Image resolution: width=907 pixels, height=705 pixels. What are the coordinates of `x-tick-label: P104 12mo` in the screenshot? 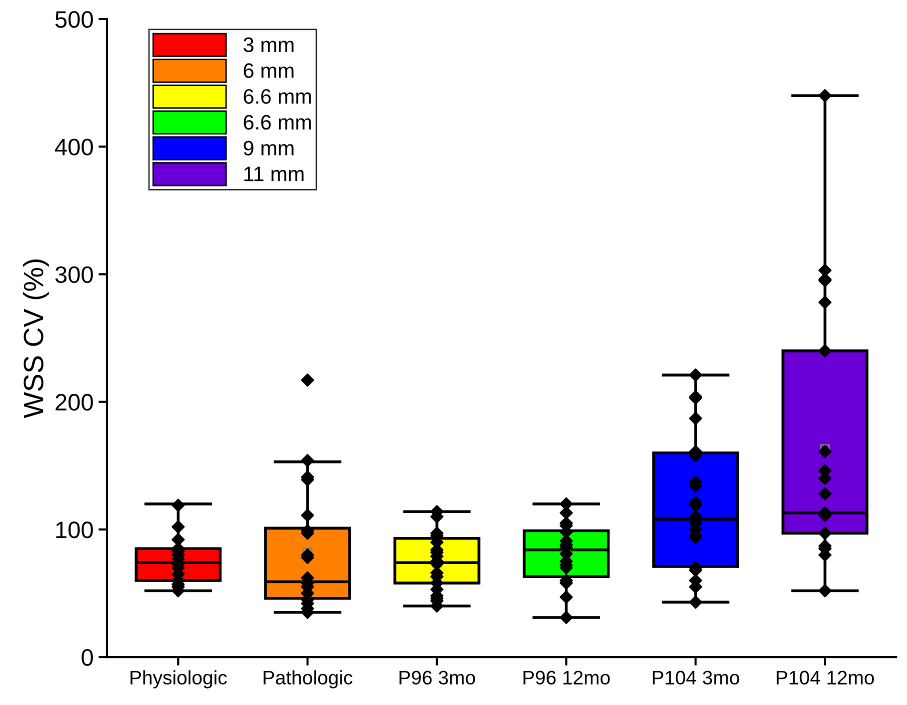 It's located at (825, 677).